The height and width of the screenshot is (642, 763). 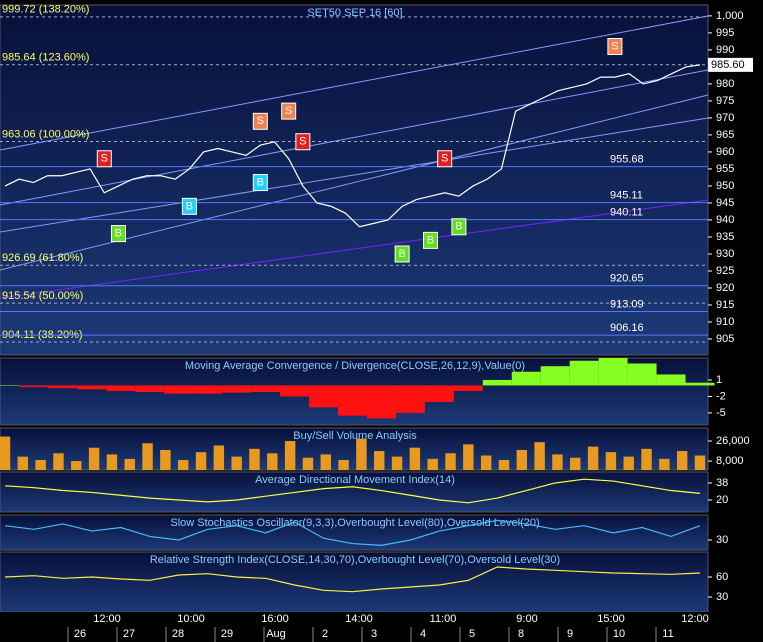 What do you see at coordinates (627, 328) in the screenshot?
I see `level-label: 906.16` at bounding box center [627, 328].